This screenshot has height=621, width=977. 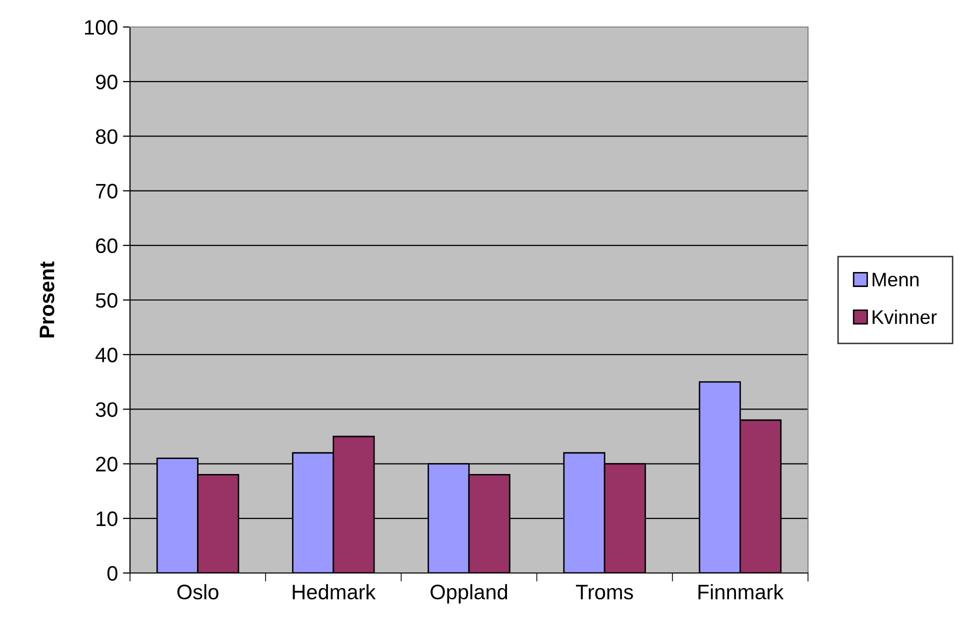 What do you see at coordinates (107, 518) in the screenshot?
I see `y-tick-label: 10` at bounding box center [107, 518].